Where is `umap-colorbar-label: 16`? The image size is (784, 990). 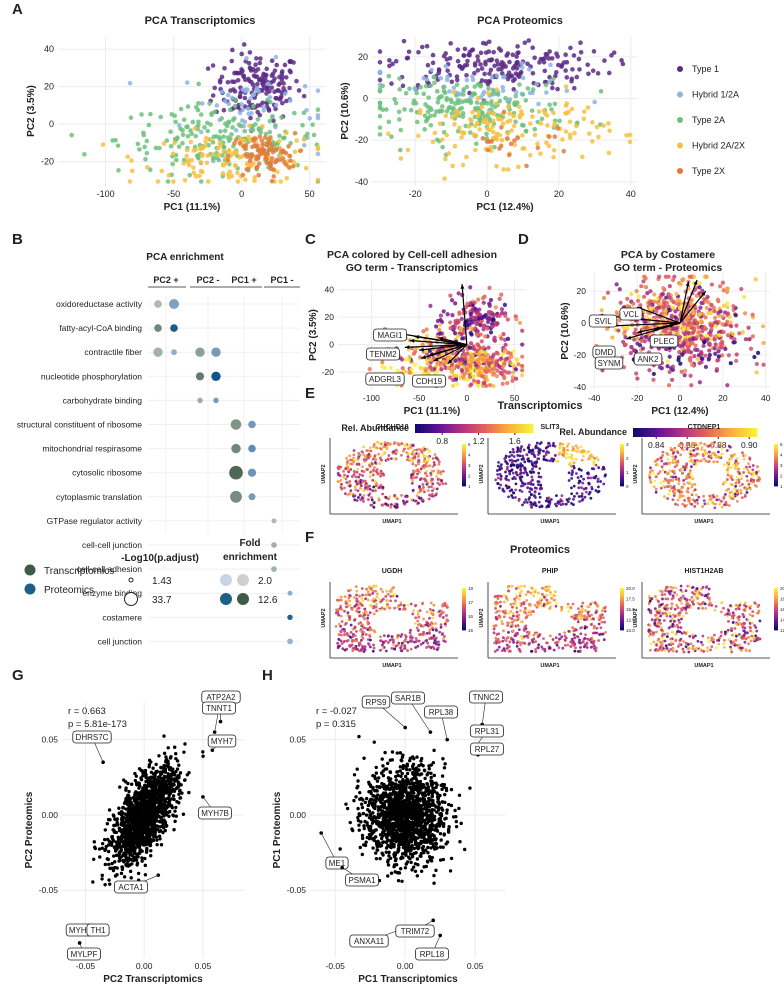 umap-colorbar-label: 16 is located at coordinates (471, 616).